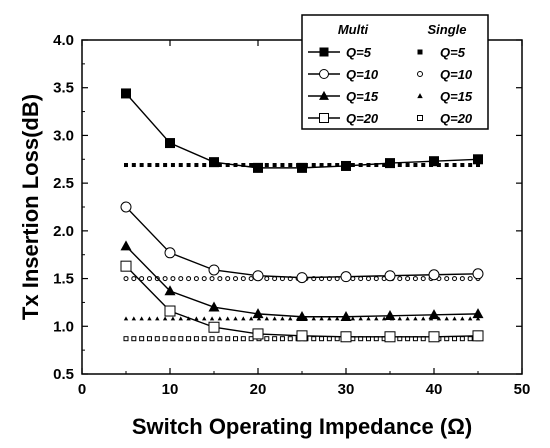  I want to click on legend-label-single: Q=5, so click(453, 52).